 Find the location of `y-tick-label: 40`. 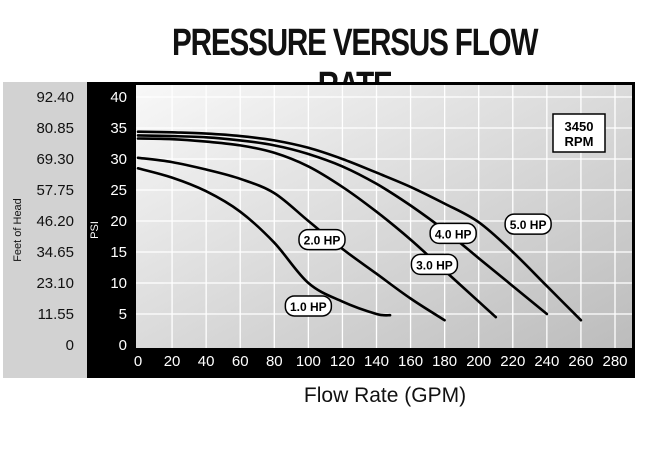

y-tick-label: 40 is located at coordinates (118, 97).